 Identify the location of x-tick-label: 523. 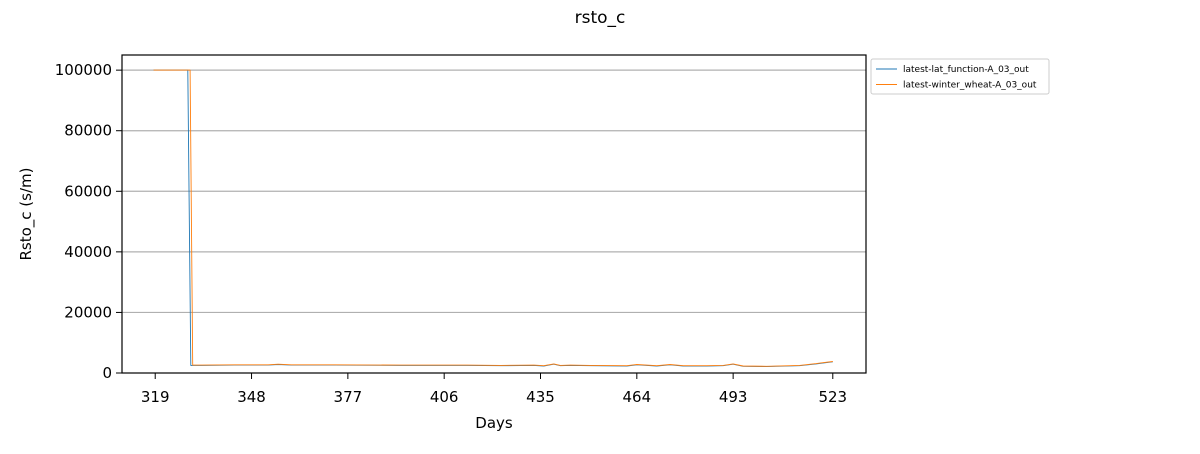
(832, 397).